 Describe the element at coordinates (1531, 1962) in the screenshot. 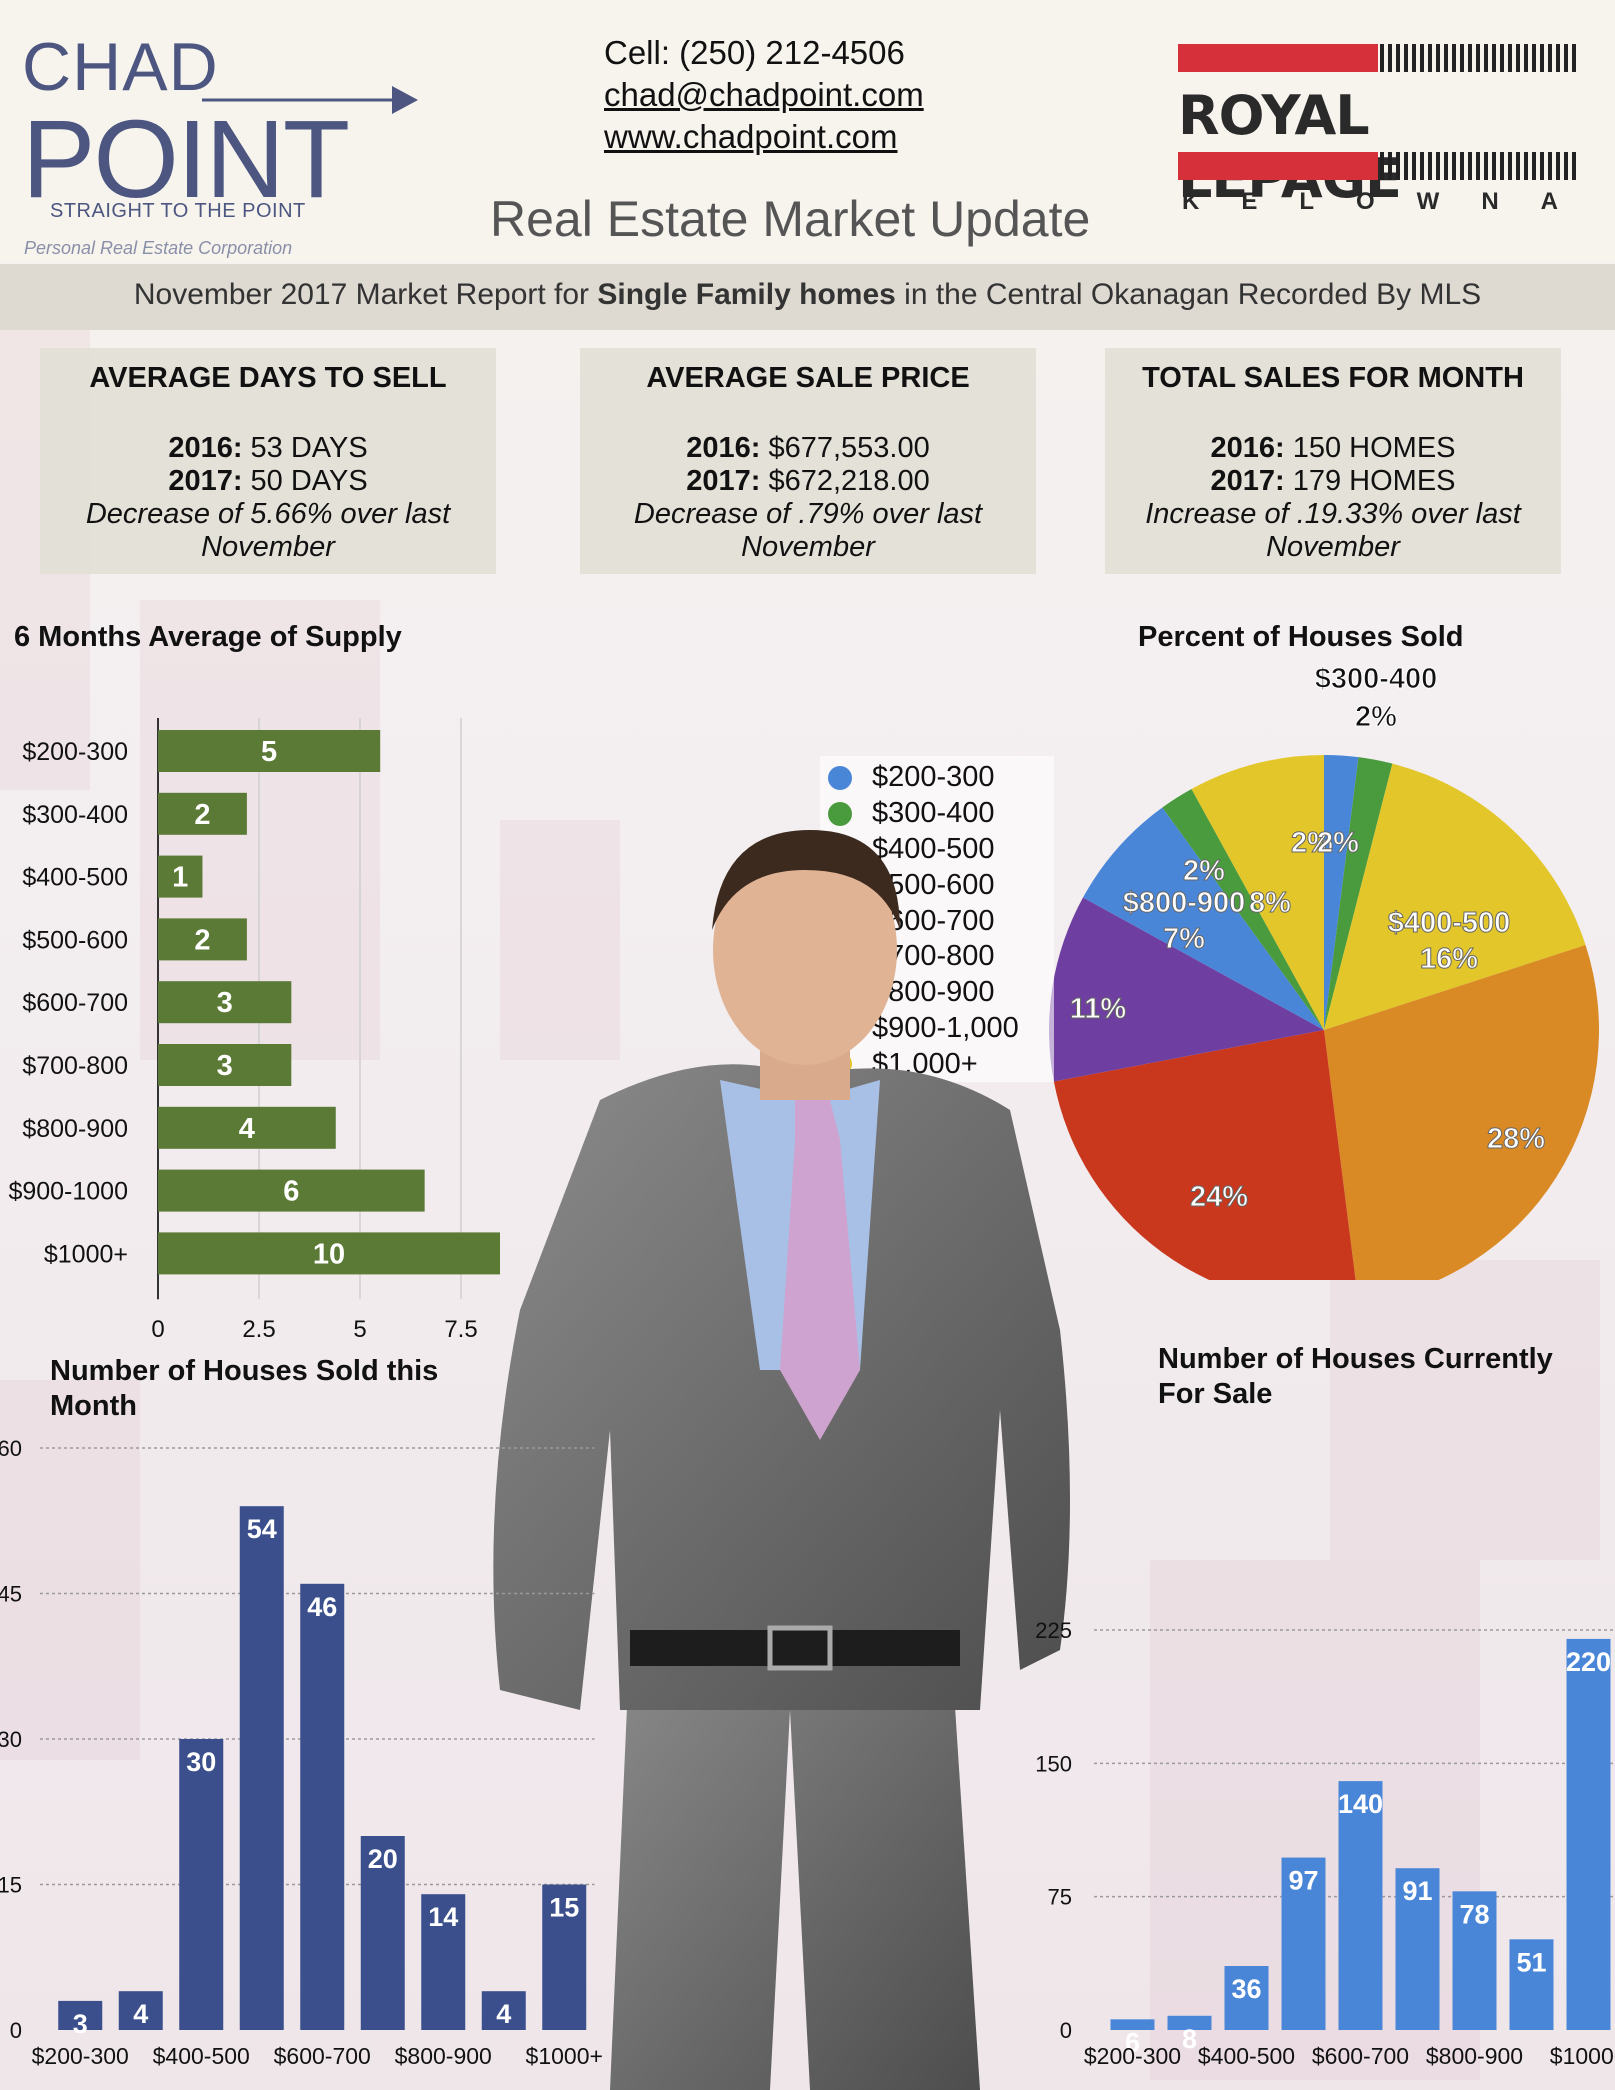

I see `bar-value-label: 51` at that location.